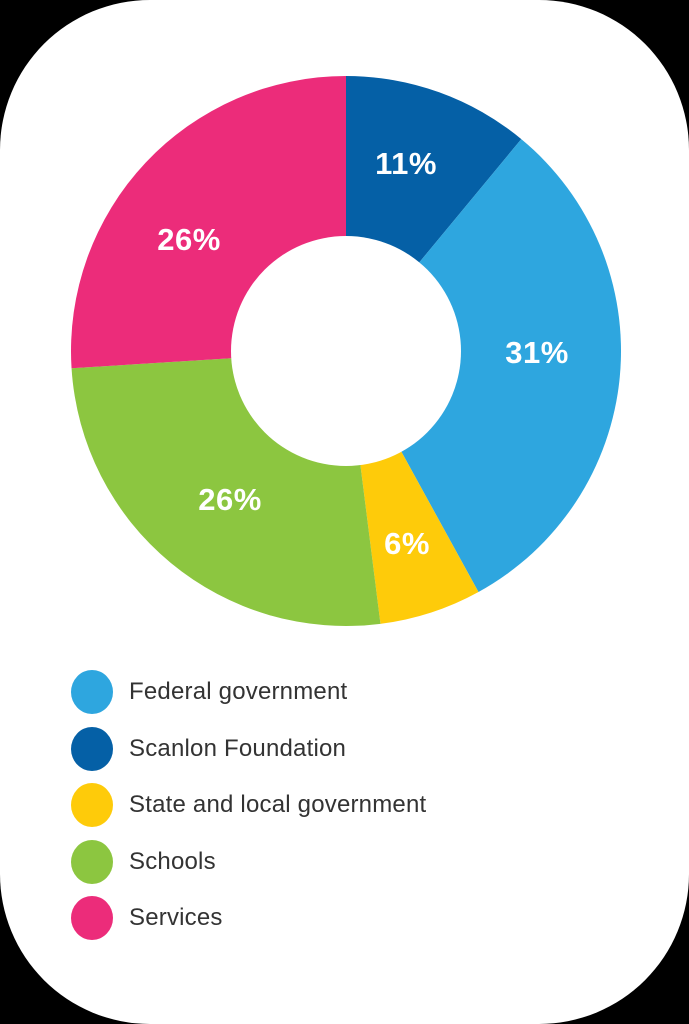 Image resolution: width=689 pixels, height=1024 pixels. Describe the element at coordinates (238, 748) in the screenshot. I see `legend-label: Scanlon Foundation` at that location.